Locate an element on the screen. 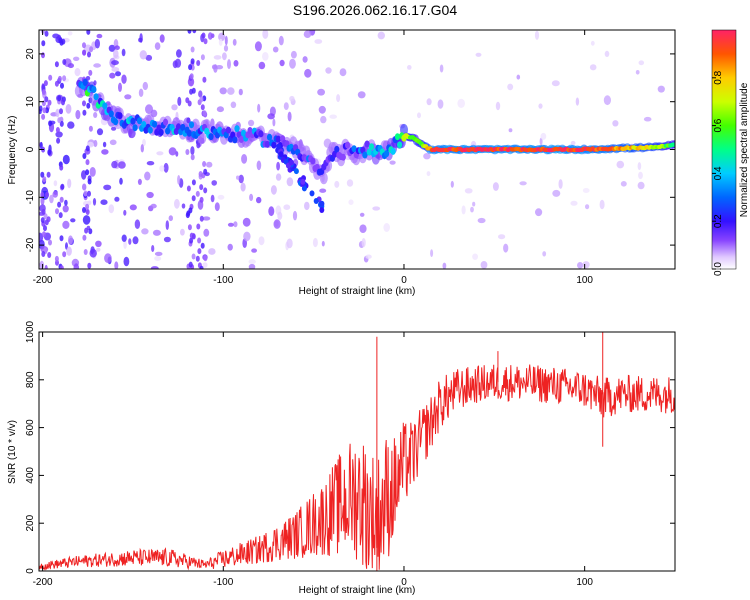 This screenshot has width=750, height=600. colorbar-tick-label: 0.8 is located at coordinates (718, 77).